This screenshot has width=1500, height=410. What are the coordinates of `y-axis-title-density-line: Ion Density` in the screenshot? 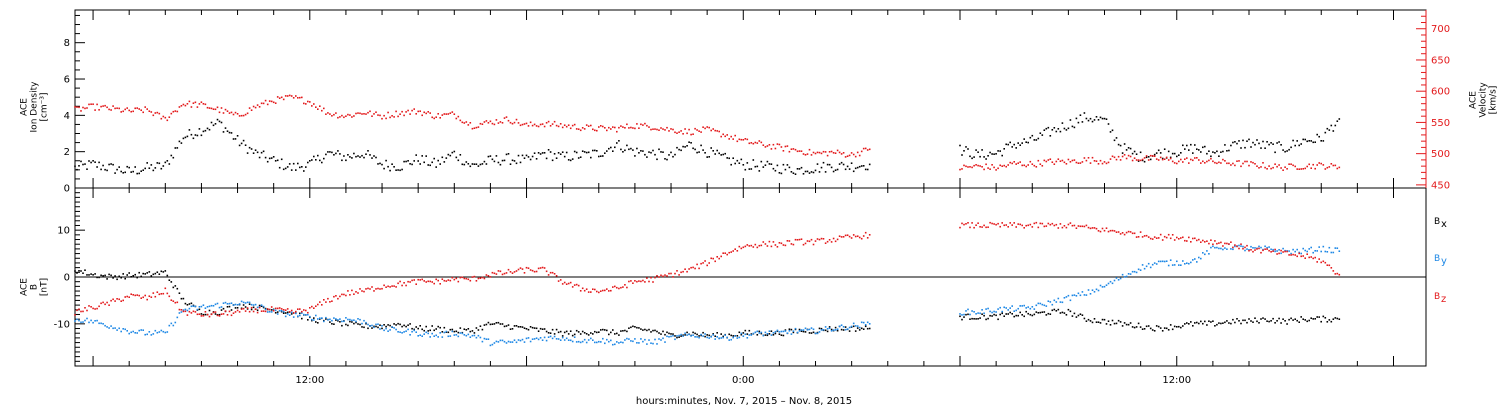 It's located at (35, 107).